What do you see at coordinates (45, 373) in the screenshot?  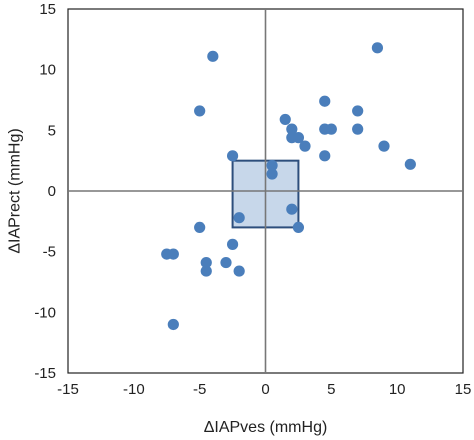 I see `y-tick-label: -15` at bounding box center [45, 373].